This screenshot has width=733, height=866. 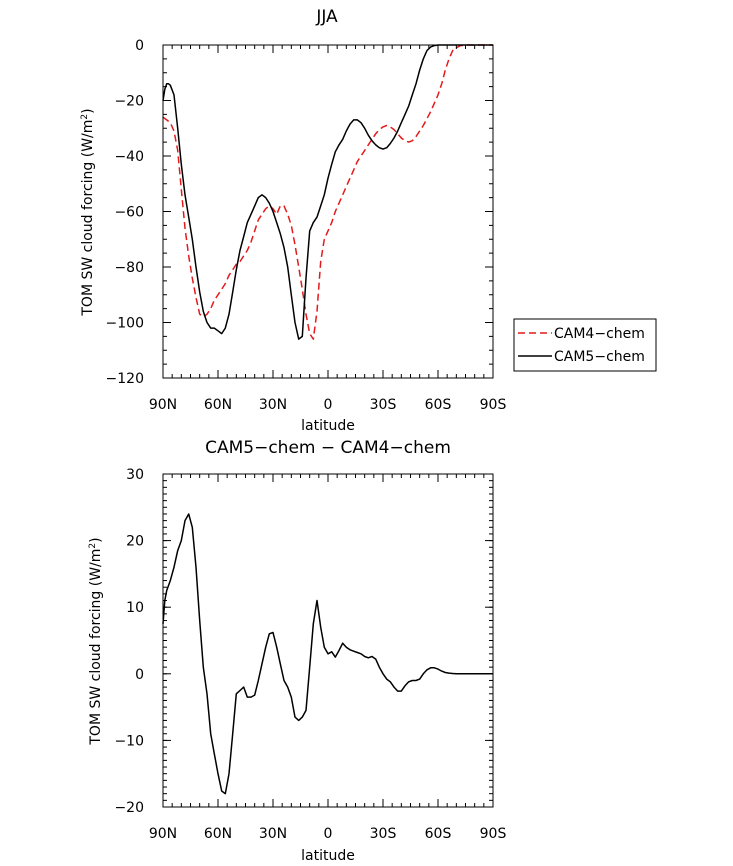 I want to click on bottom-series-group, so click(x=327, y=654).